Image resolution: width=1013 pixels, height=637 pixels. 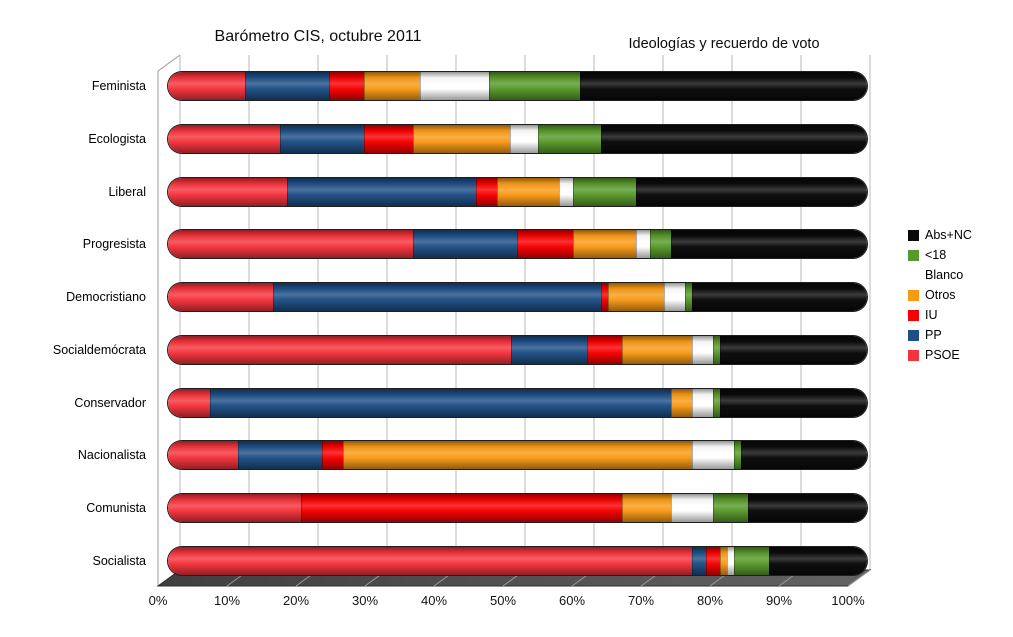 I want to click on x-tick-label: 60%, so click(x=572, y=600).